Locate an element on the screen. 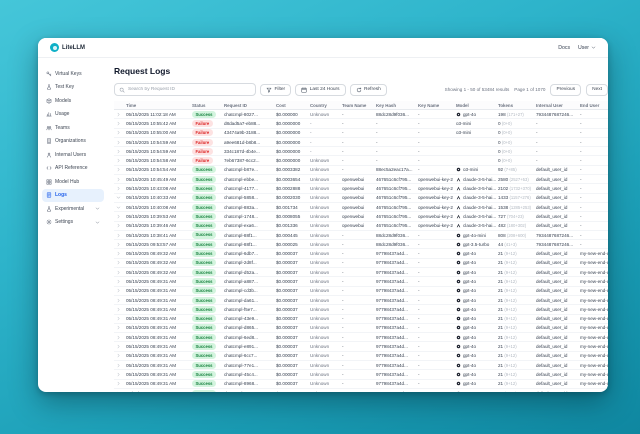 This screenshot has width=640, height=434. cell-key-name: - is located at coordinates (419, 281).